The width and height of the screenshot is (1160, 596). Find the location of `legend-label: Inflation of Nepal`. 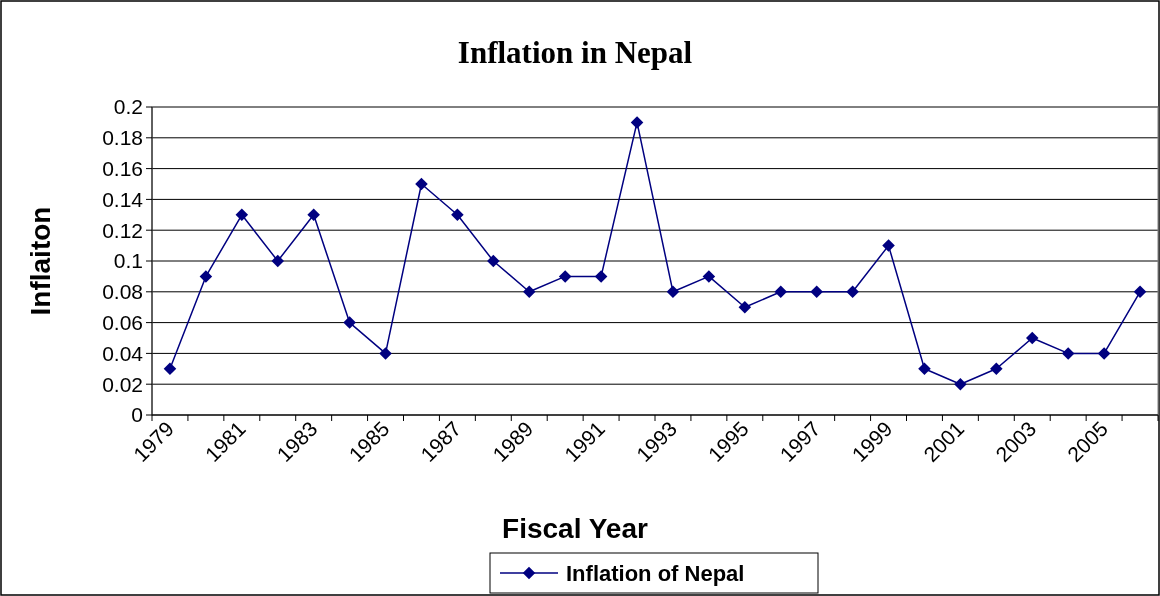

legend-label: Inflation of Nepal is located at coordinates (655, 573).